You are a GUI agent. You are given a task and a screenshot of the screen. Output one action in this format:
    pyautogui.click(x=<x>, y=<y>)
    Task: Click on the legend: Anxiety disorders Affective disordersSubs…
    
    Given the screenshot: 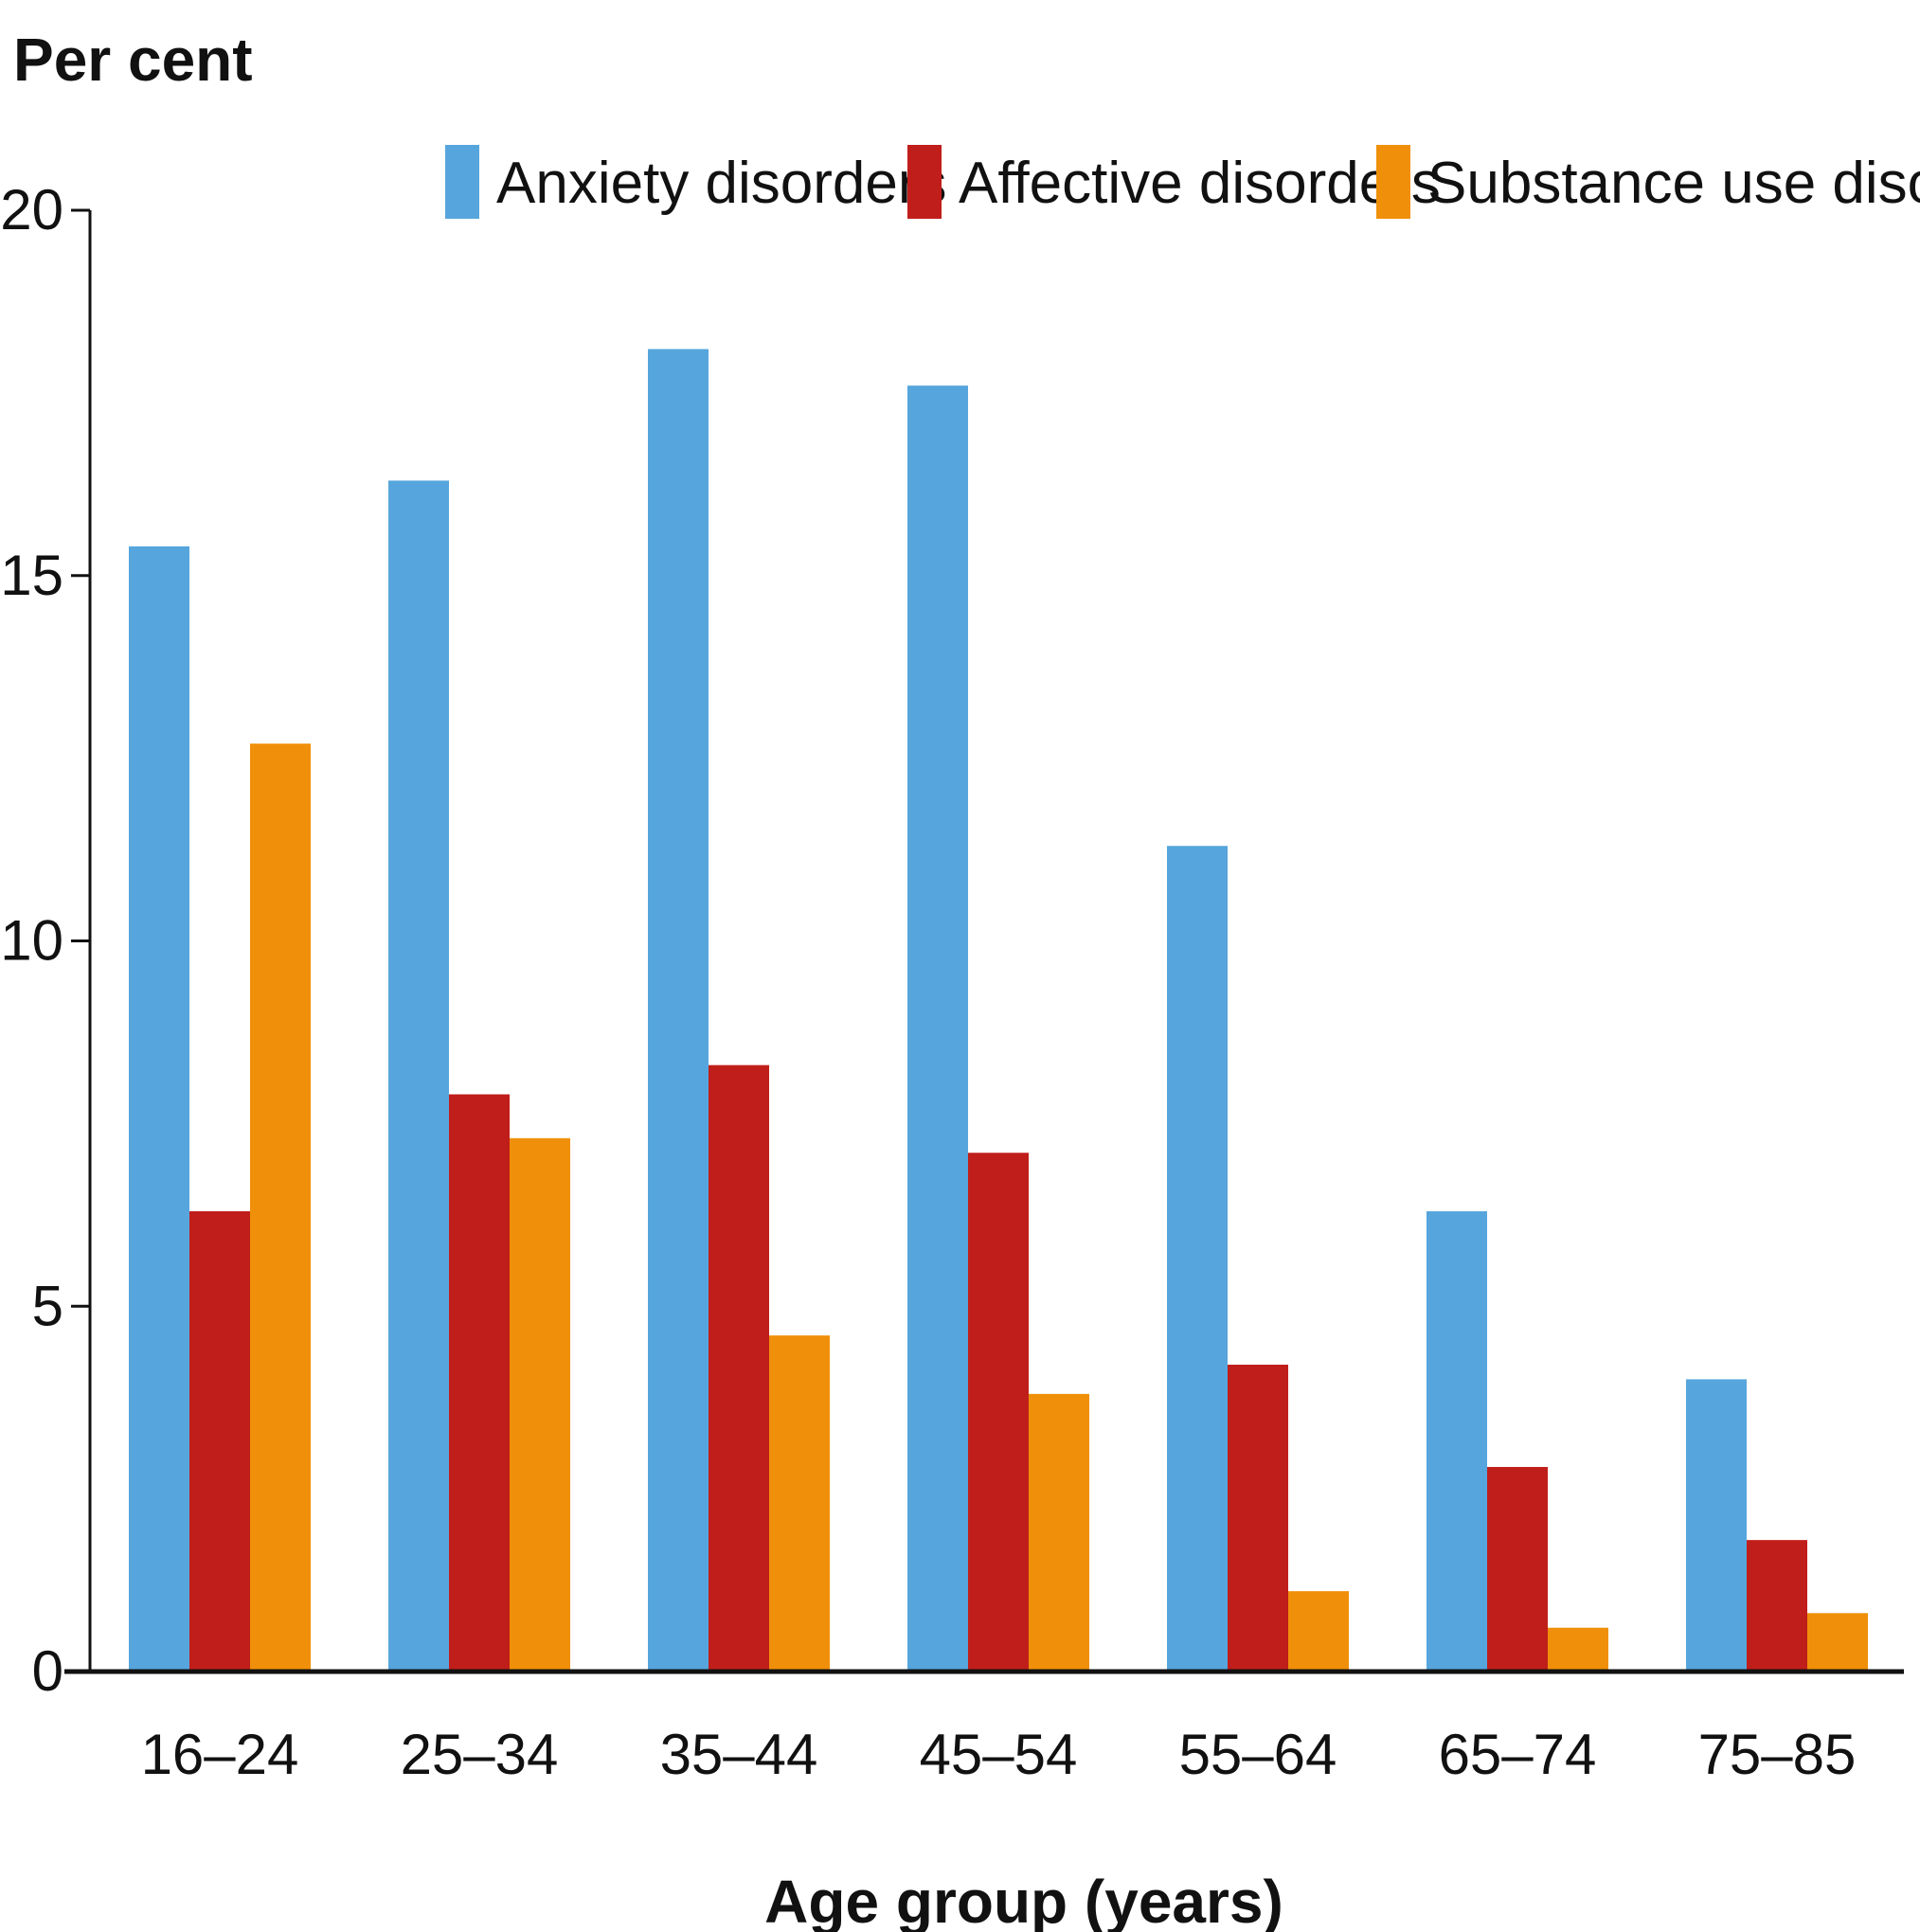 What is the action you would take?
    pyautogui.click(x=1182, y=182)
    